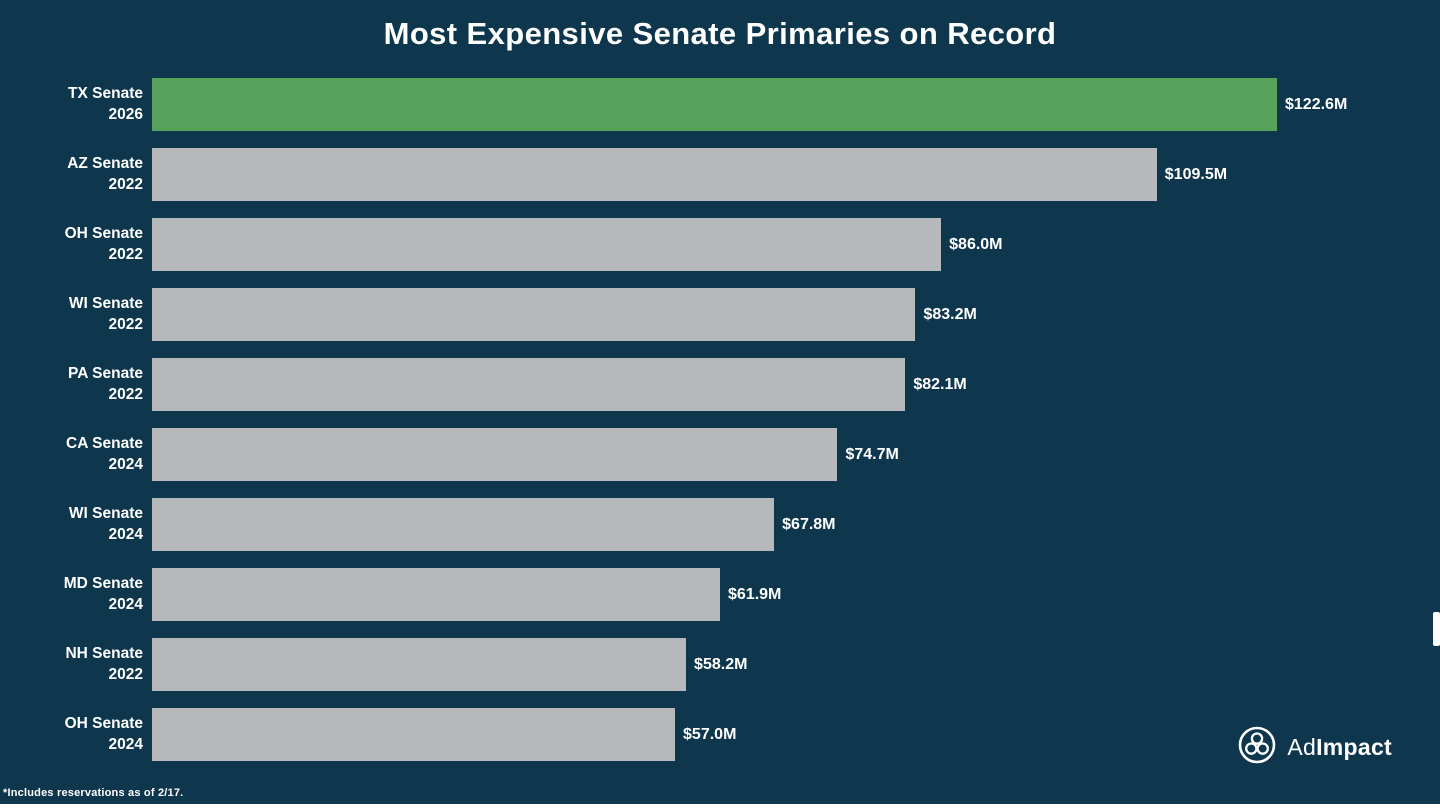 Image resolution: width=1440 pixels, height=810 pixels. Describe the element at coordinates (105, 94) in the screenshot. I see `category-race: TX Senate` at that location.